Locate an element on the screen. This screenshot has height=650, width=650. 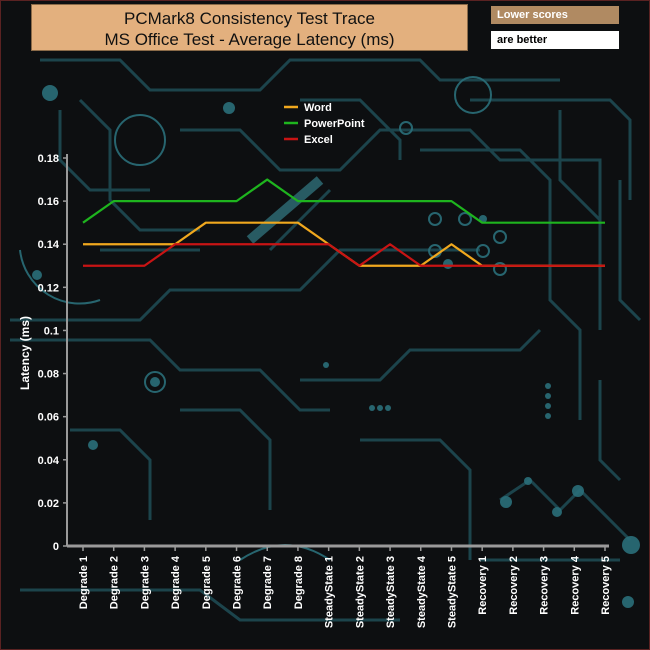
x-tick-label: Recovery 1 is located at coordinates (483, 585).